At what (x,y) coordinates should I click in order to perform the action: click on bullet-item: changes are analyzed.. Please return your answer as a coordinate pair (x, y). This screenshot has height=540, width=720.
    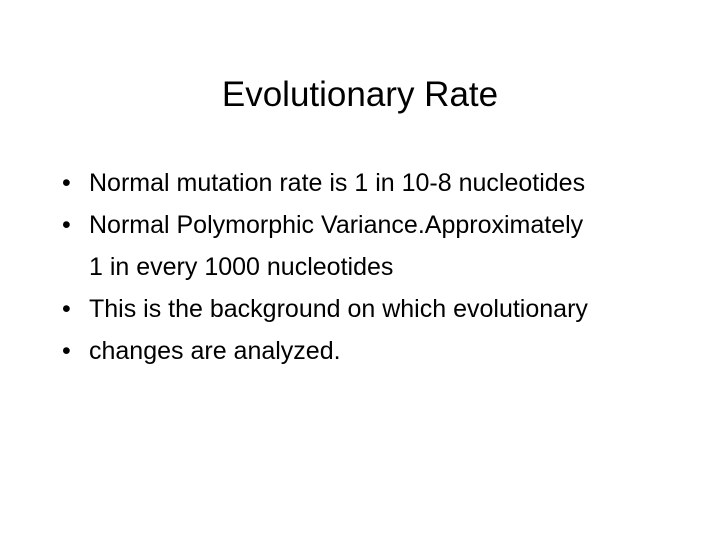
    Looking at the image, I should click on (327, 351).